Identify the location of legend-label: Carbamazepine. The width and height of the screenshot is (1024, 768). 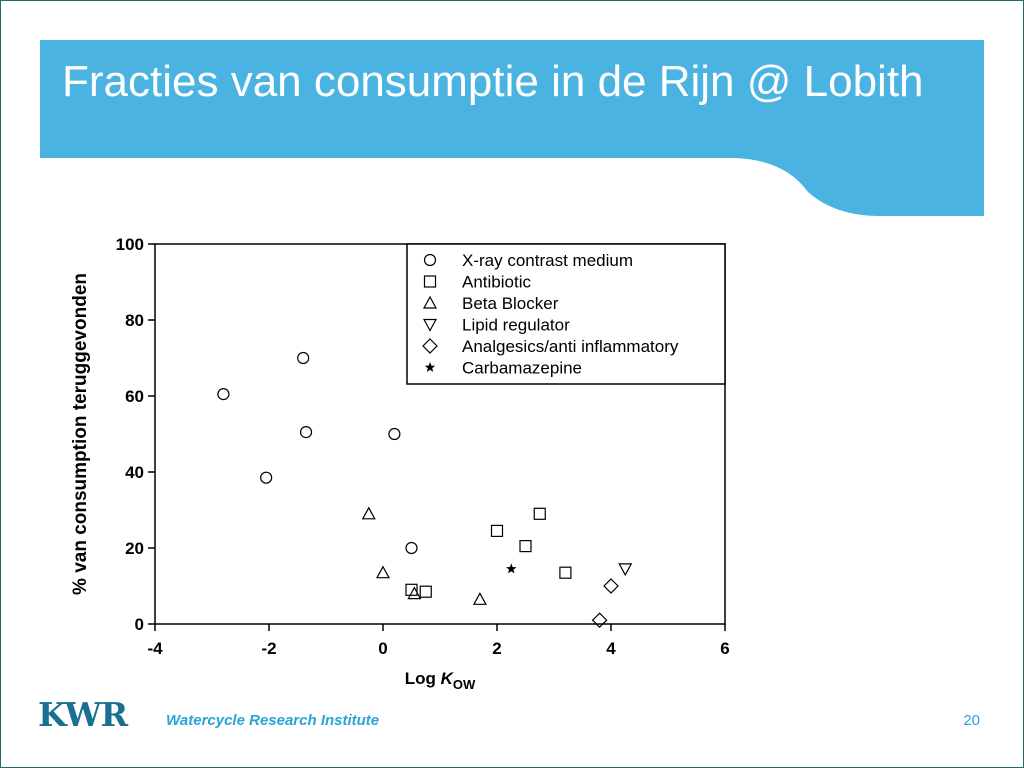
(522, 368).